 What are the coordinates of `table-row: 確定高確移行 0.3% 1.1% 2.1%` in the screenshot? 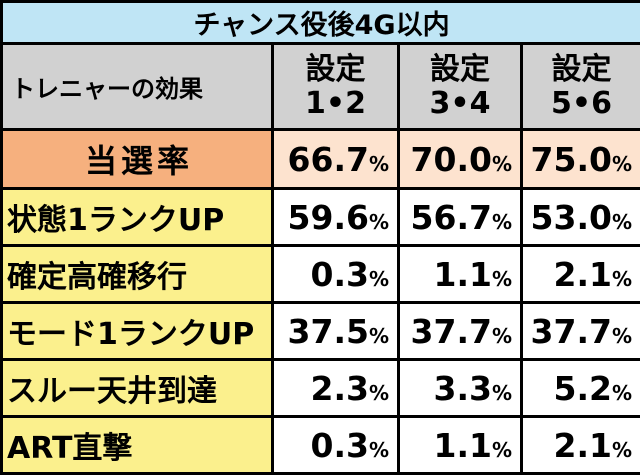 It's located at (320, 274).